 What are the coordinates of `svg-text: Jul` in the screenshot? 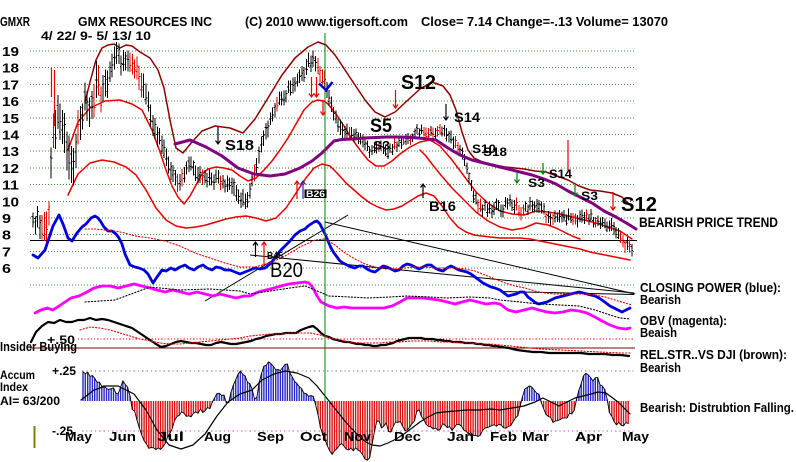 It's located at (170, 436).